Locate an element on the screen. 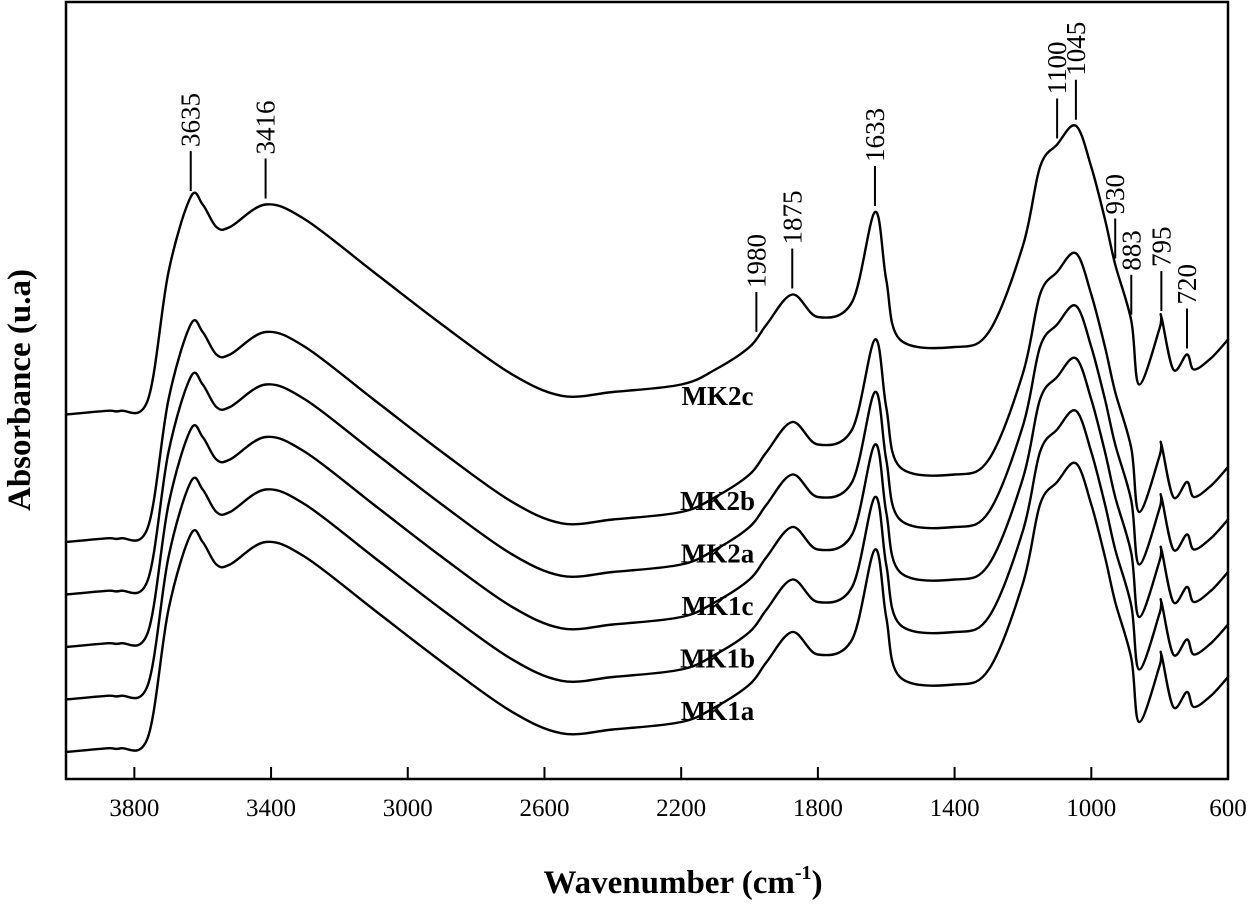 The height and width of the screenshot is (915, 1260). series-label-MK2a: MK2a is located at coordinates (718, 553).